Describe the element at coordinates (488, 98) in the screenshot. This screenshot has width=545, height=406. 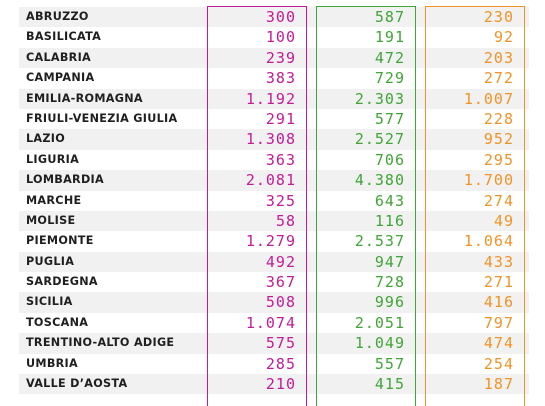
I see `value-col-3: 1.007` at that location.